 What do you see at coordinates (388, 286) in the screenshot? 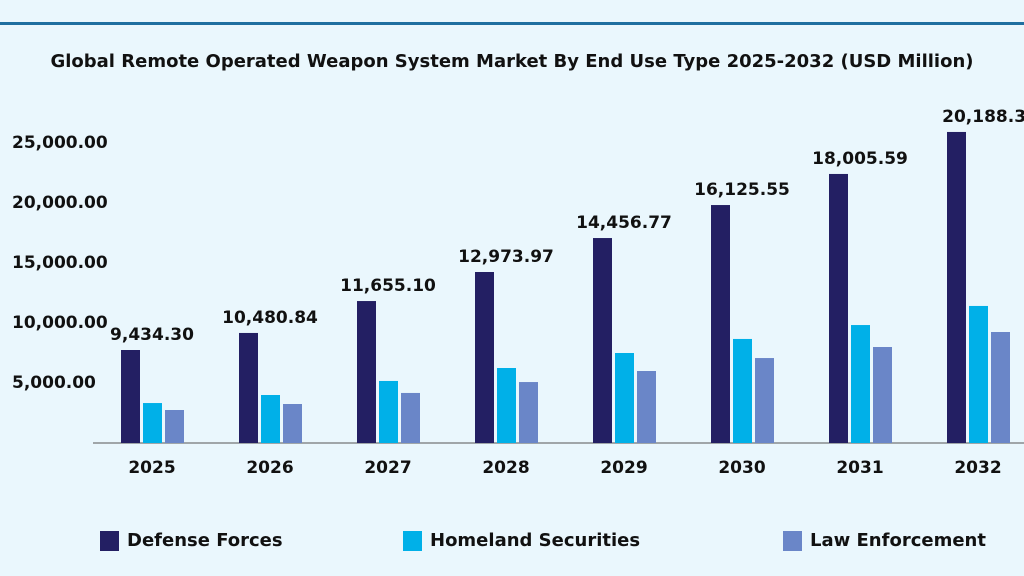
I see `annotation: 11,655.10` at bounding box center [388, 286].